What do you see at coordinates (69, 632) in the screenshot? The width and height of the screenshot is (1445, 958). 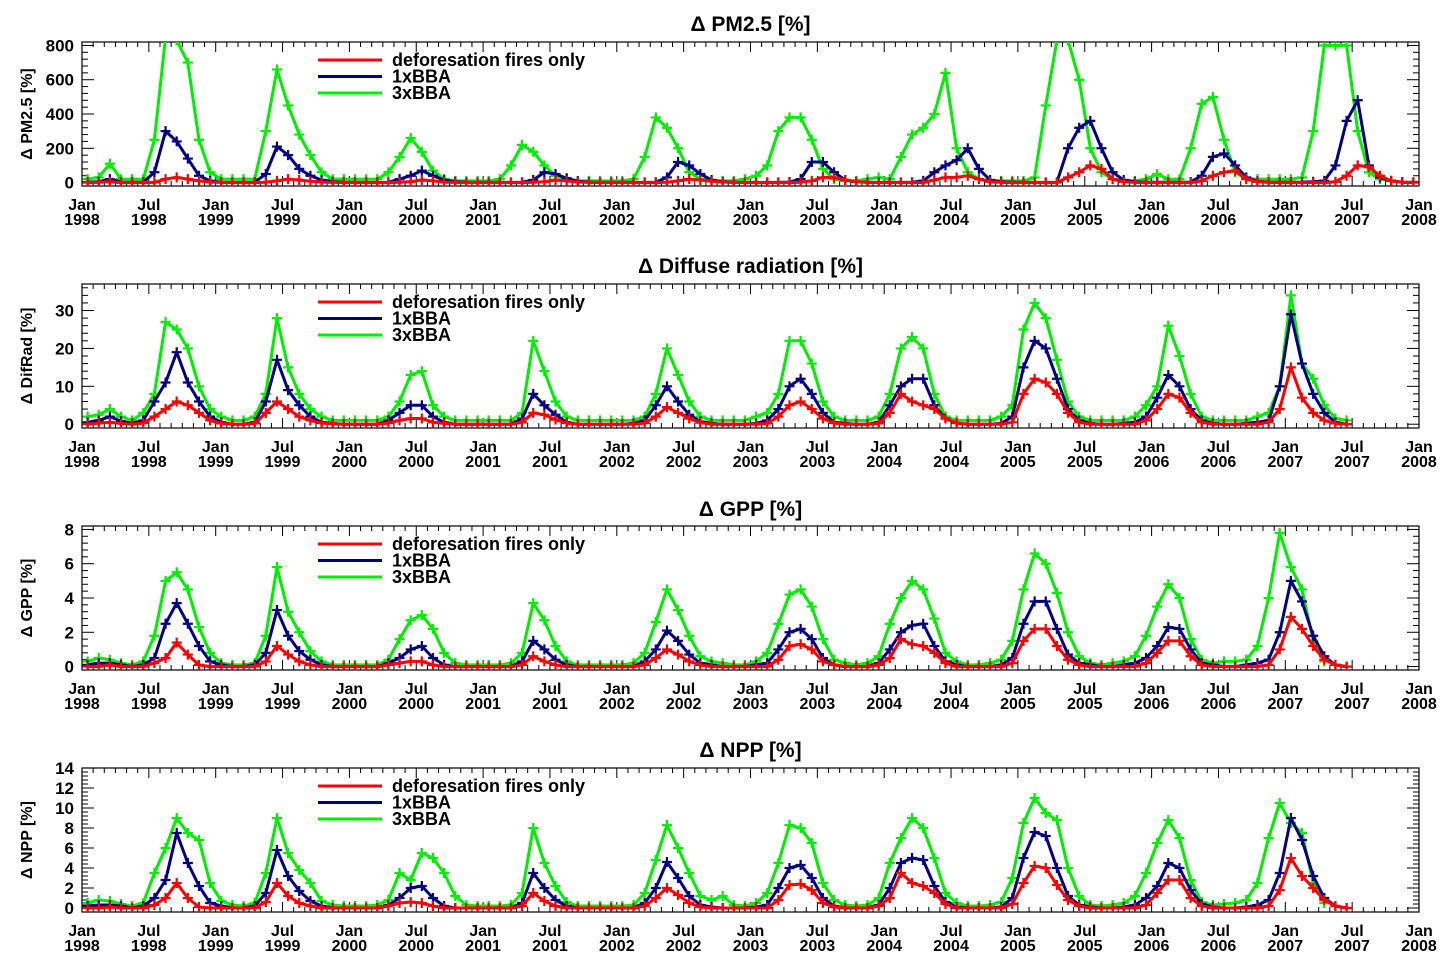 I see `y-tick-label: 2` at bounding box center [69, 632].